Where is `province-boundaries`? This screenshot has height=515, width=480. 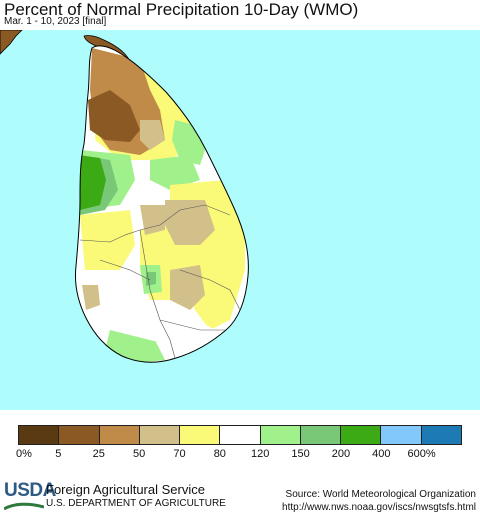 province-boundaries is located at coordinates (160, 281).